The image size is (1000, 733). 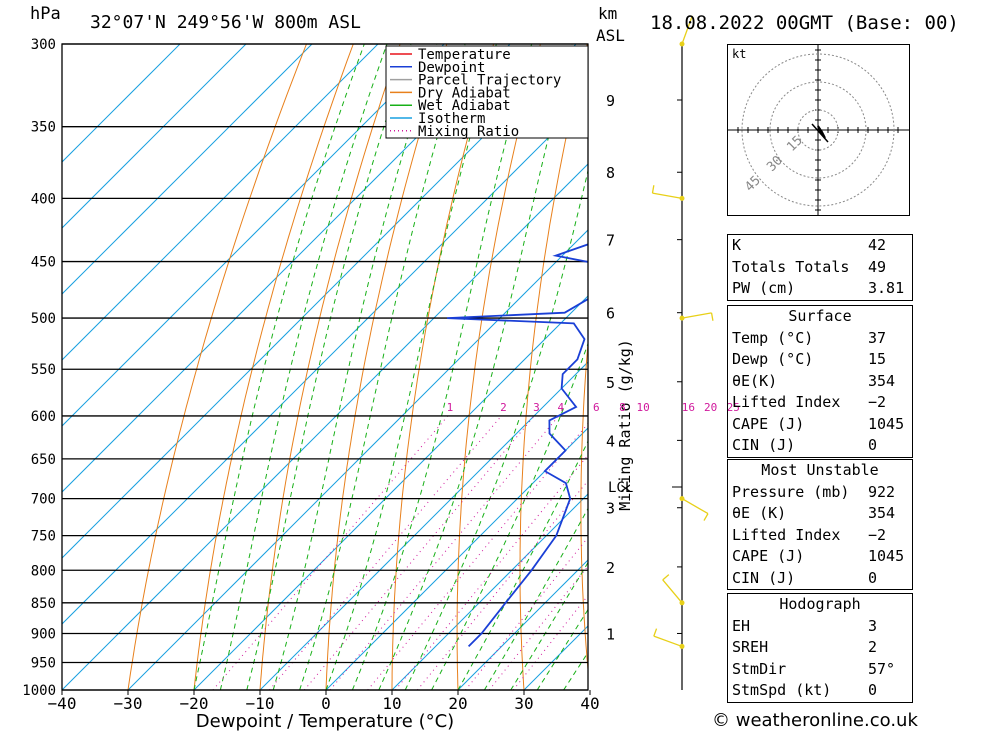 What do you see at coordinates (820, 514) in the screenshot?
I see `table-row: θE (K) 354` at bounding box center [820, 514].